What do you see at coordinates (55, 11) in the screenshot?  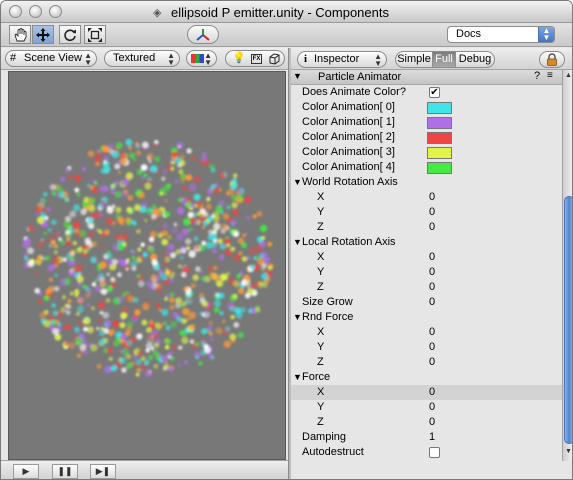 I see `zoom-window-button` at bounding box center [55, 11].